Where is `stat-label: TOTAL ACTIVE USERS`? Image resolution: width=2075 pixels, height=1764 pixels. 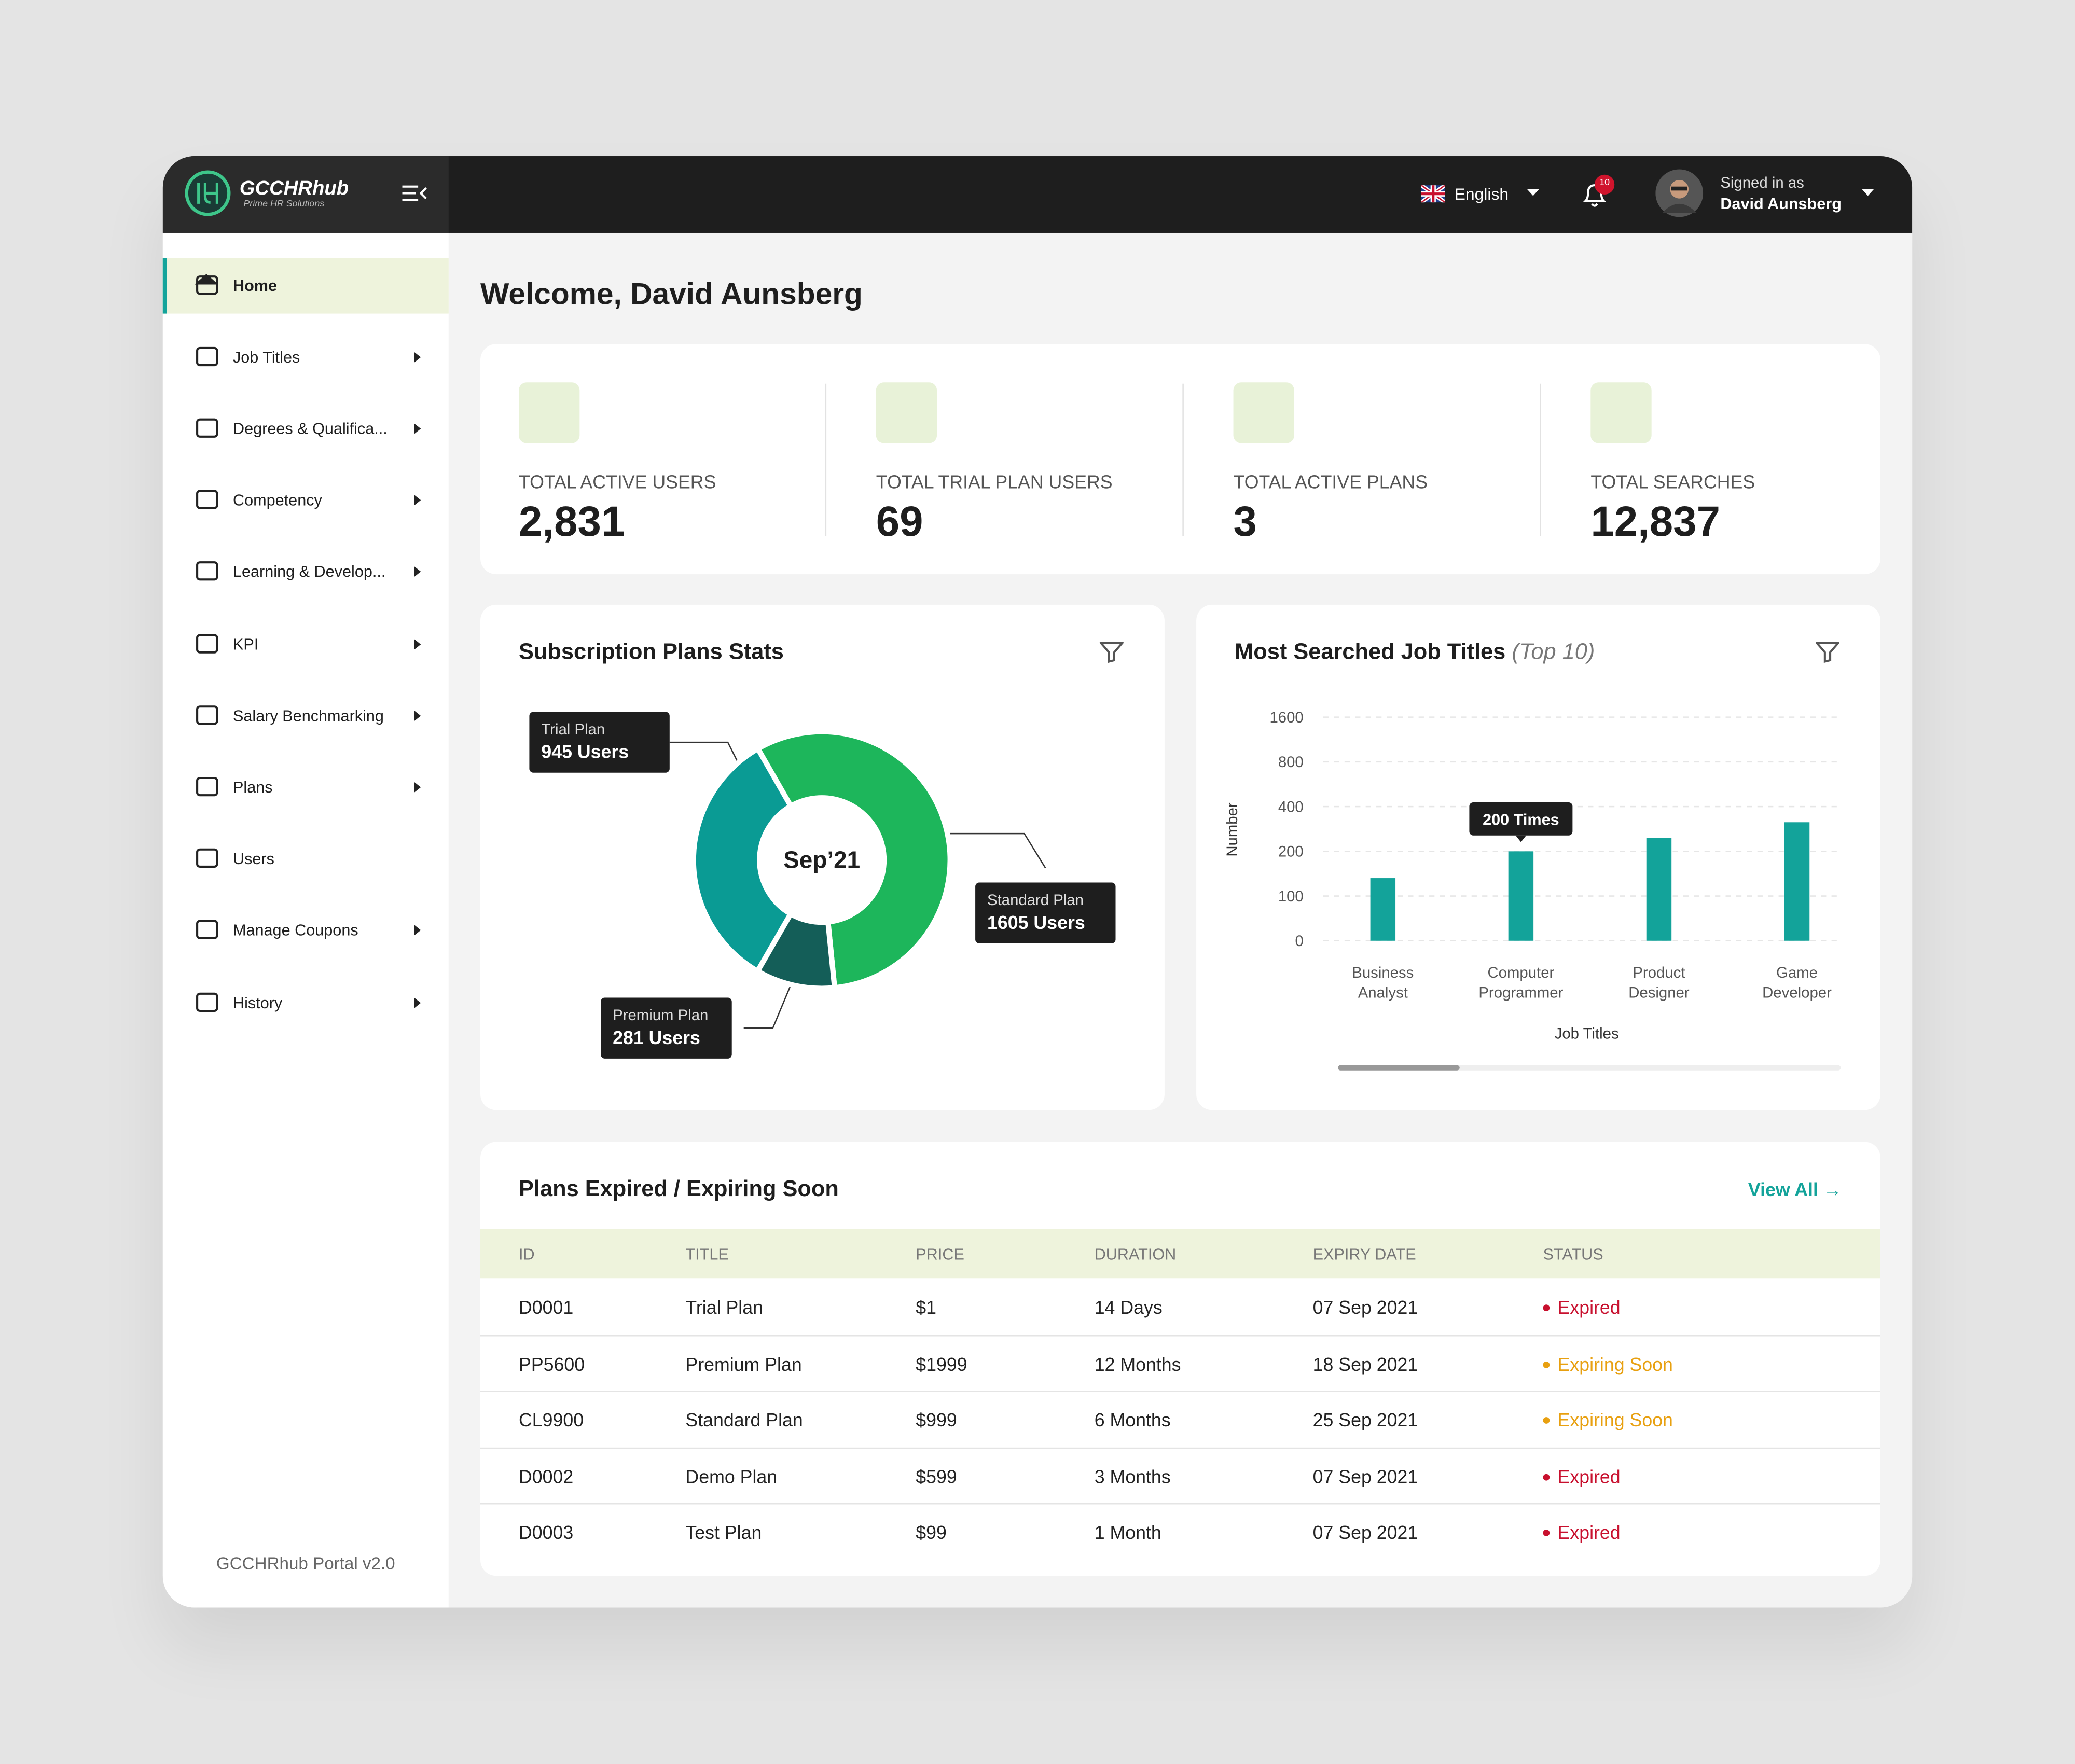 stat-label: TOTAL ACTIVE USERS is located at coordinates (617, 481).